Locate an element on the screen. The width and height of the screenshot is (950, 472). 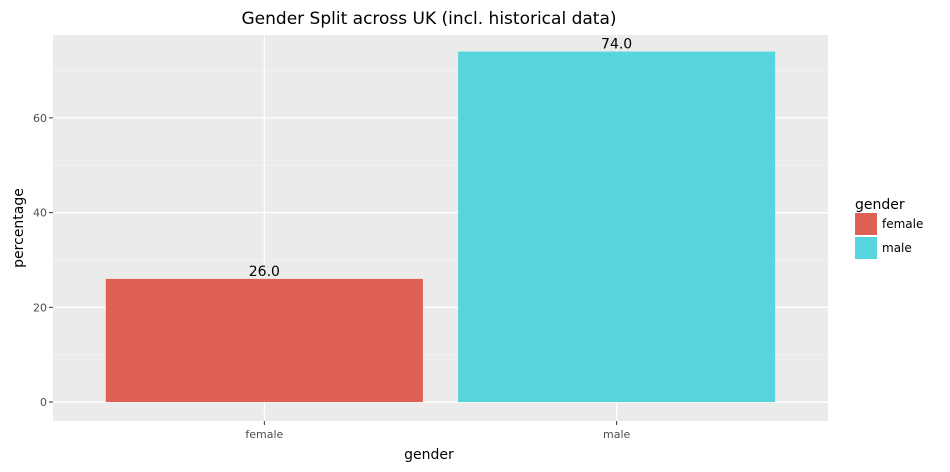
data-label-female: 26.0 is located at coordinates (264, 272).